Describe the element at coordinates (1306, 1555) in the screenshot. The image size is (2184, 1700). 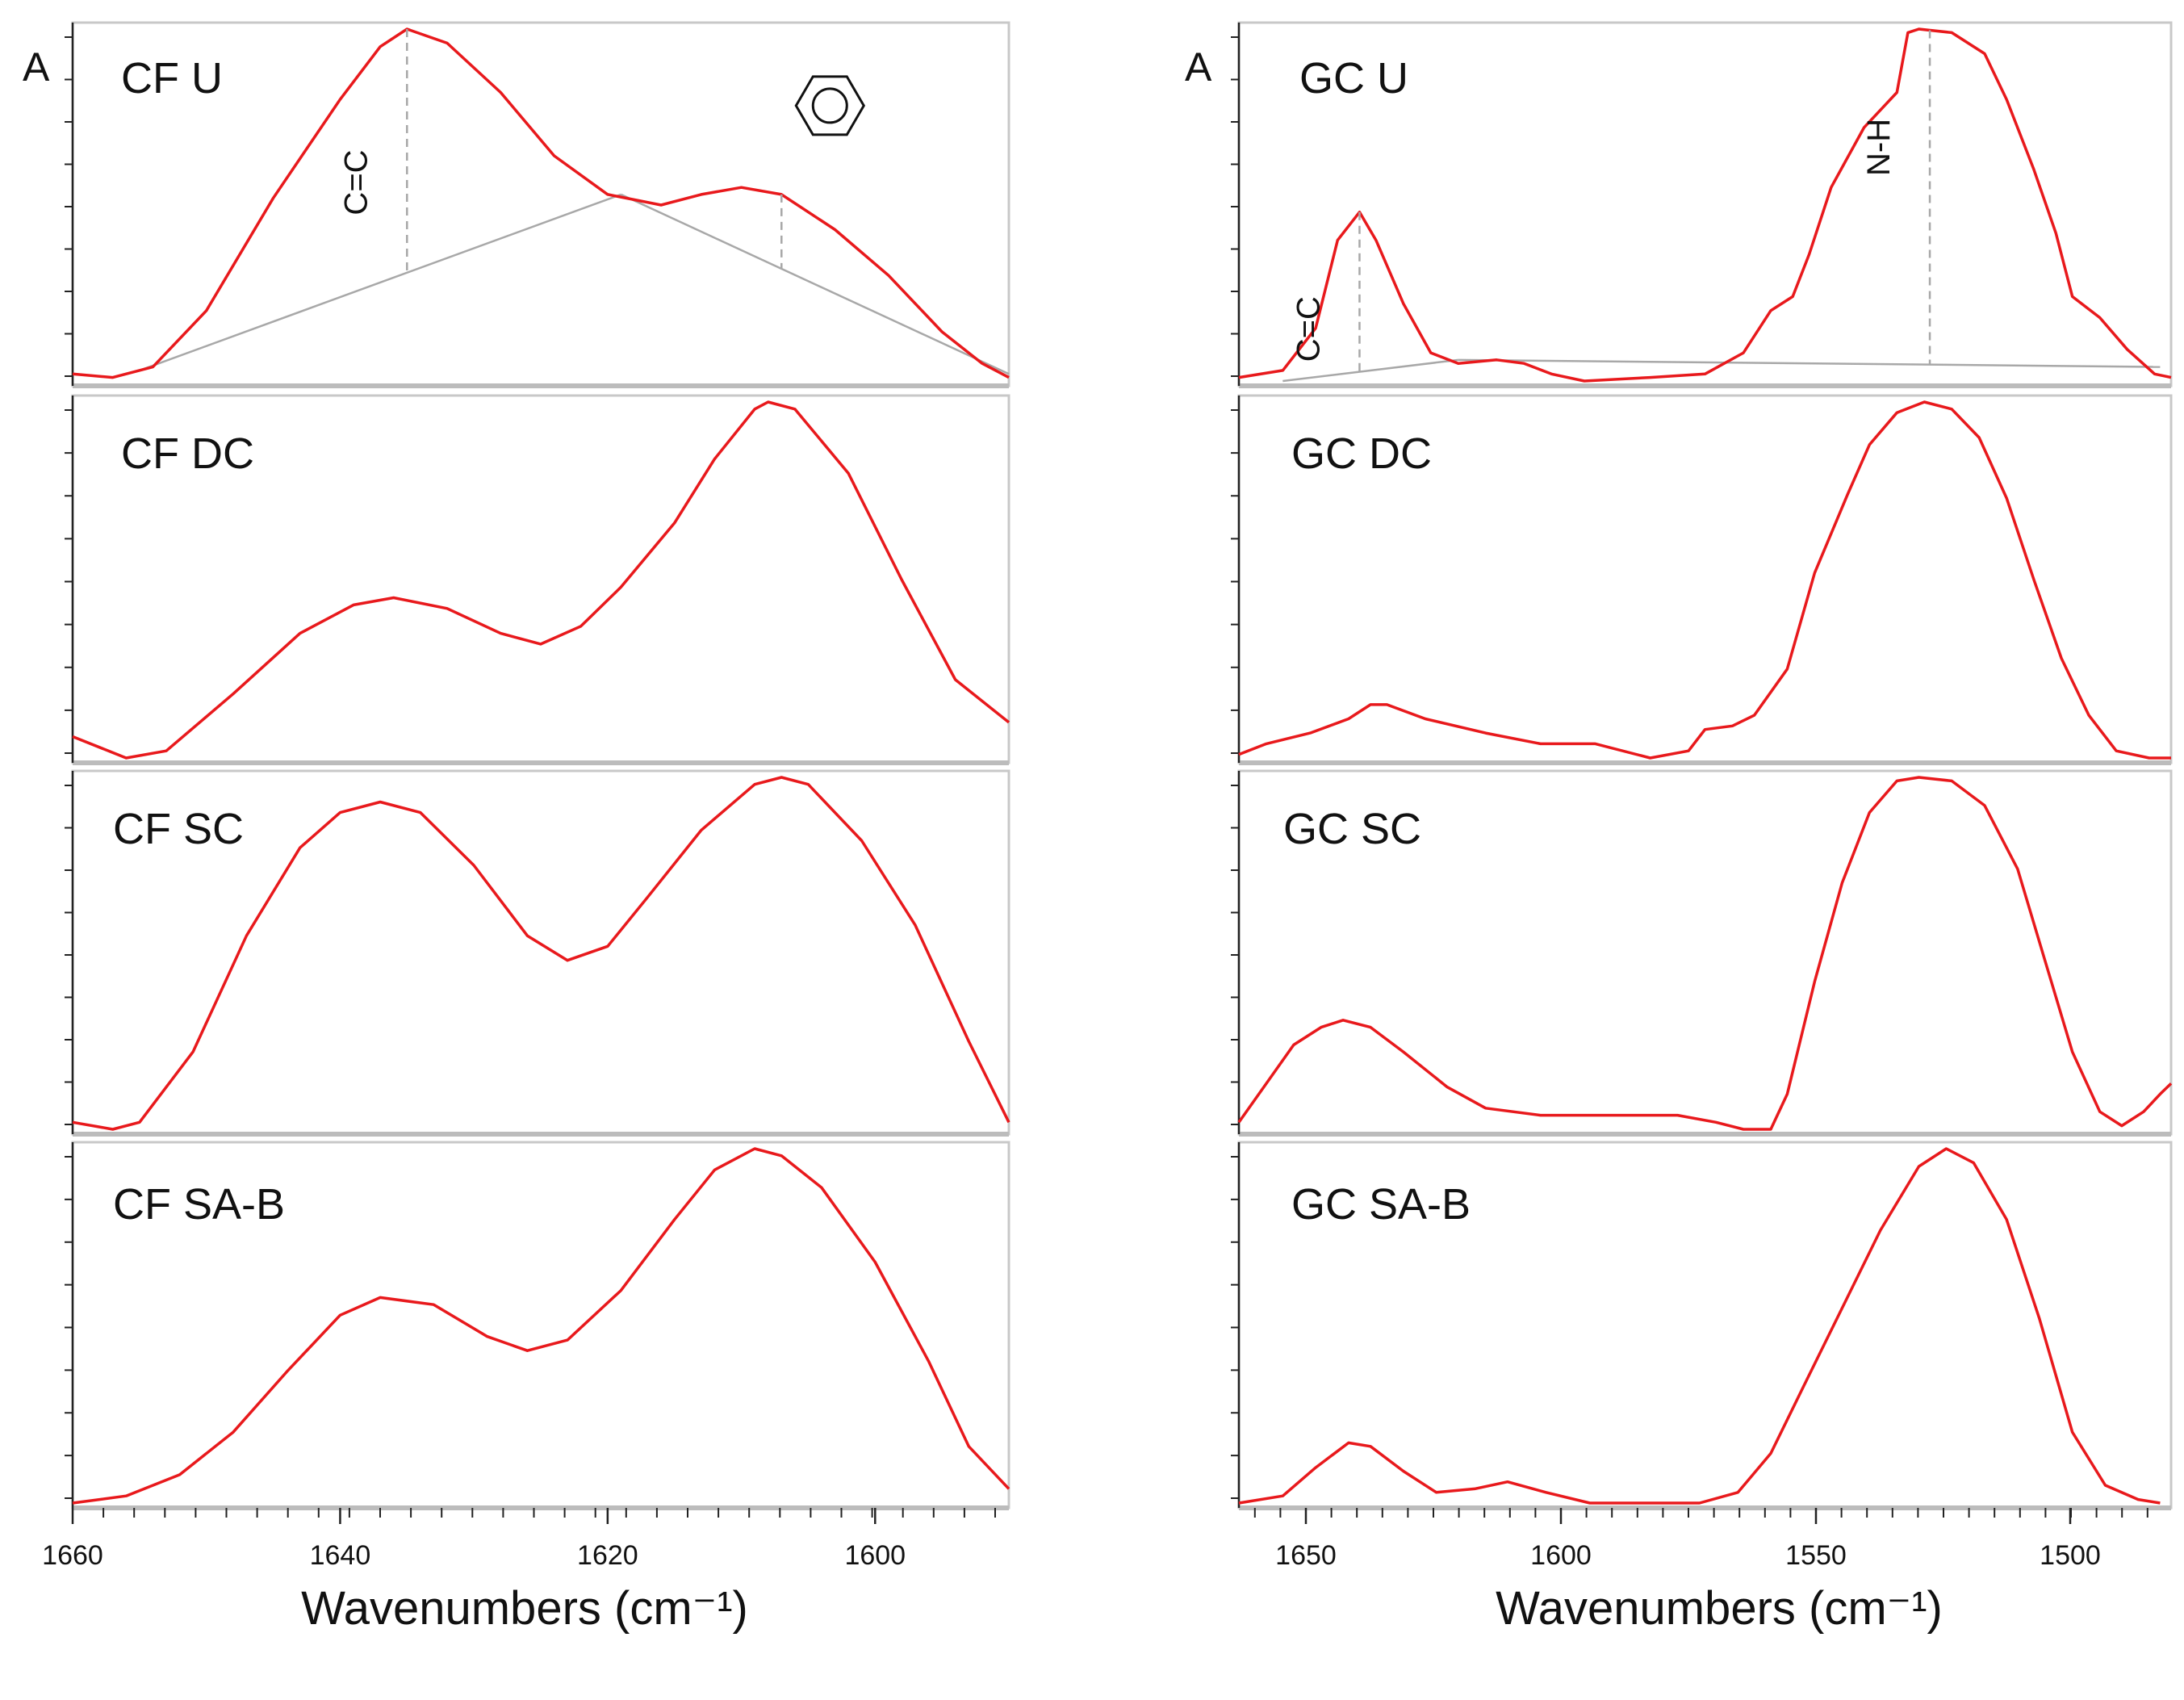
I see `x-tick-label: 1650` at that location.